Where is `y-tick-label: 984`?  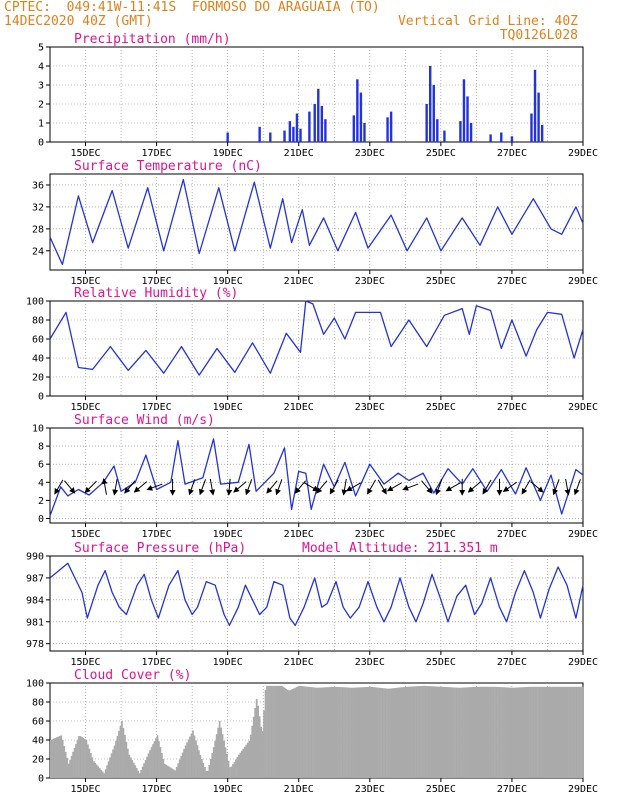 y-tick-label: 984 is located at coordinates (35, 600).